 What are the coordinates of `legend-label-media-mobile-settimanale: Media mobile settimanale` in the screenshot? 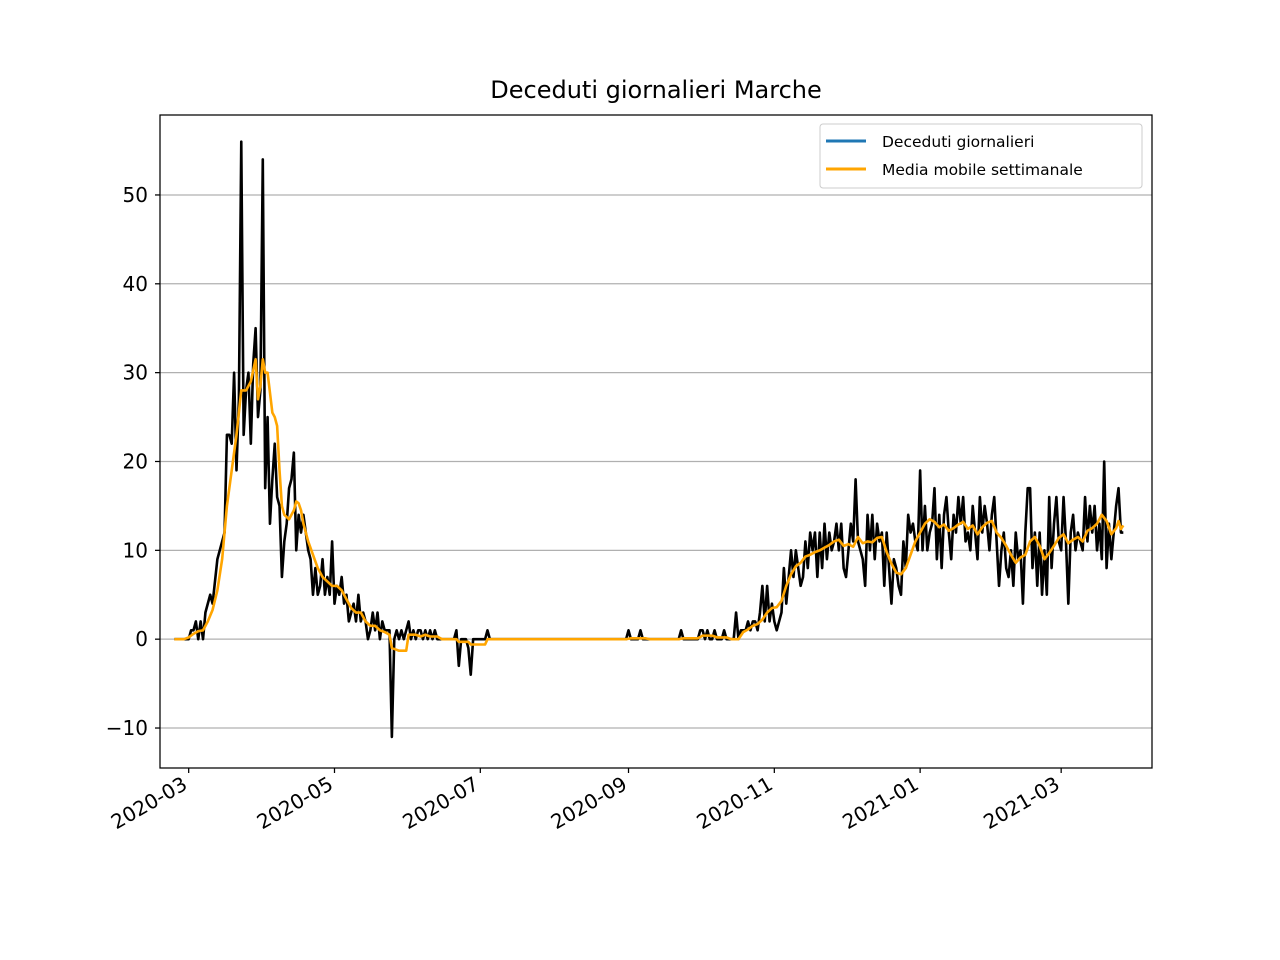 It's located at (982, 170).